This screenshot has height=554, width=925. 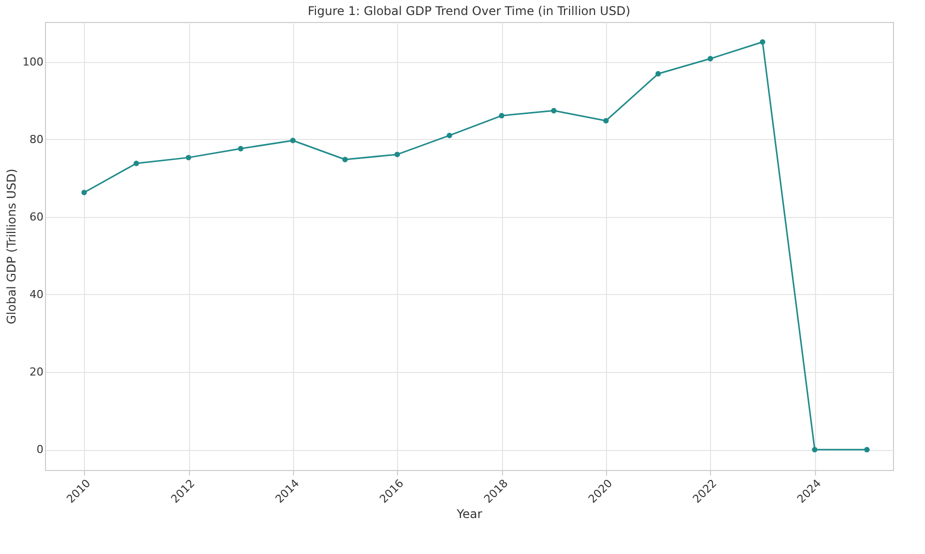 I want to click on y-tick-label: 60, so click(x=37, y=217).